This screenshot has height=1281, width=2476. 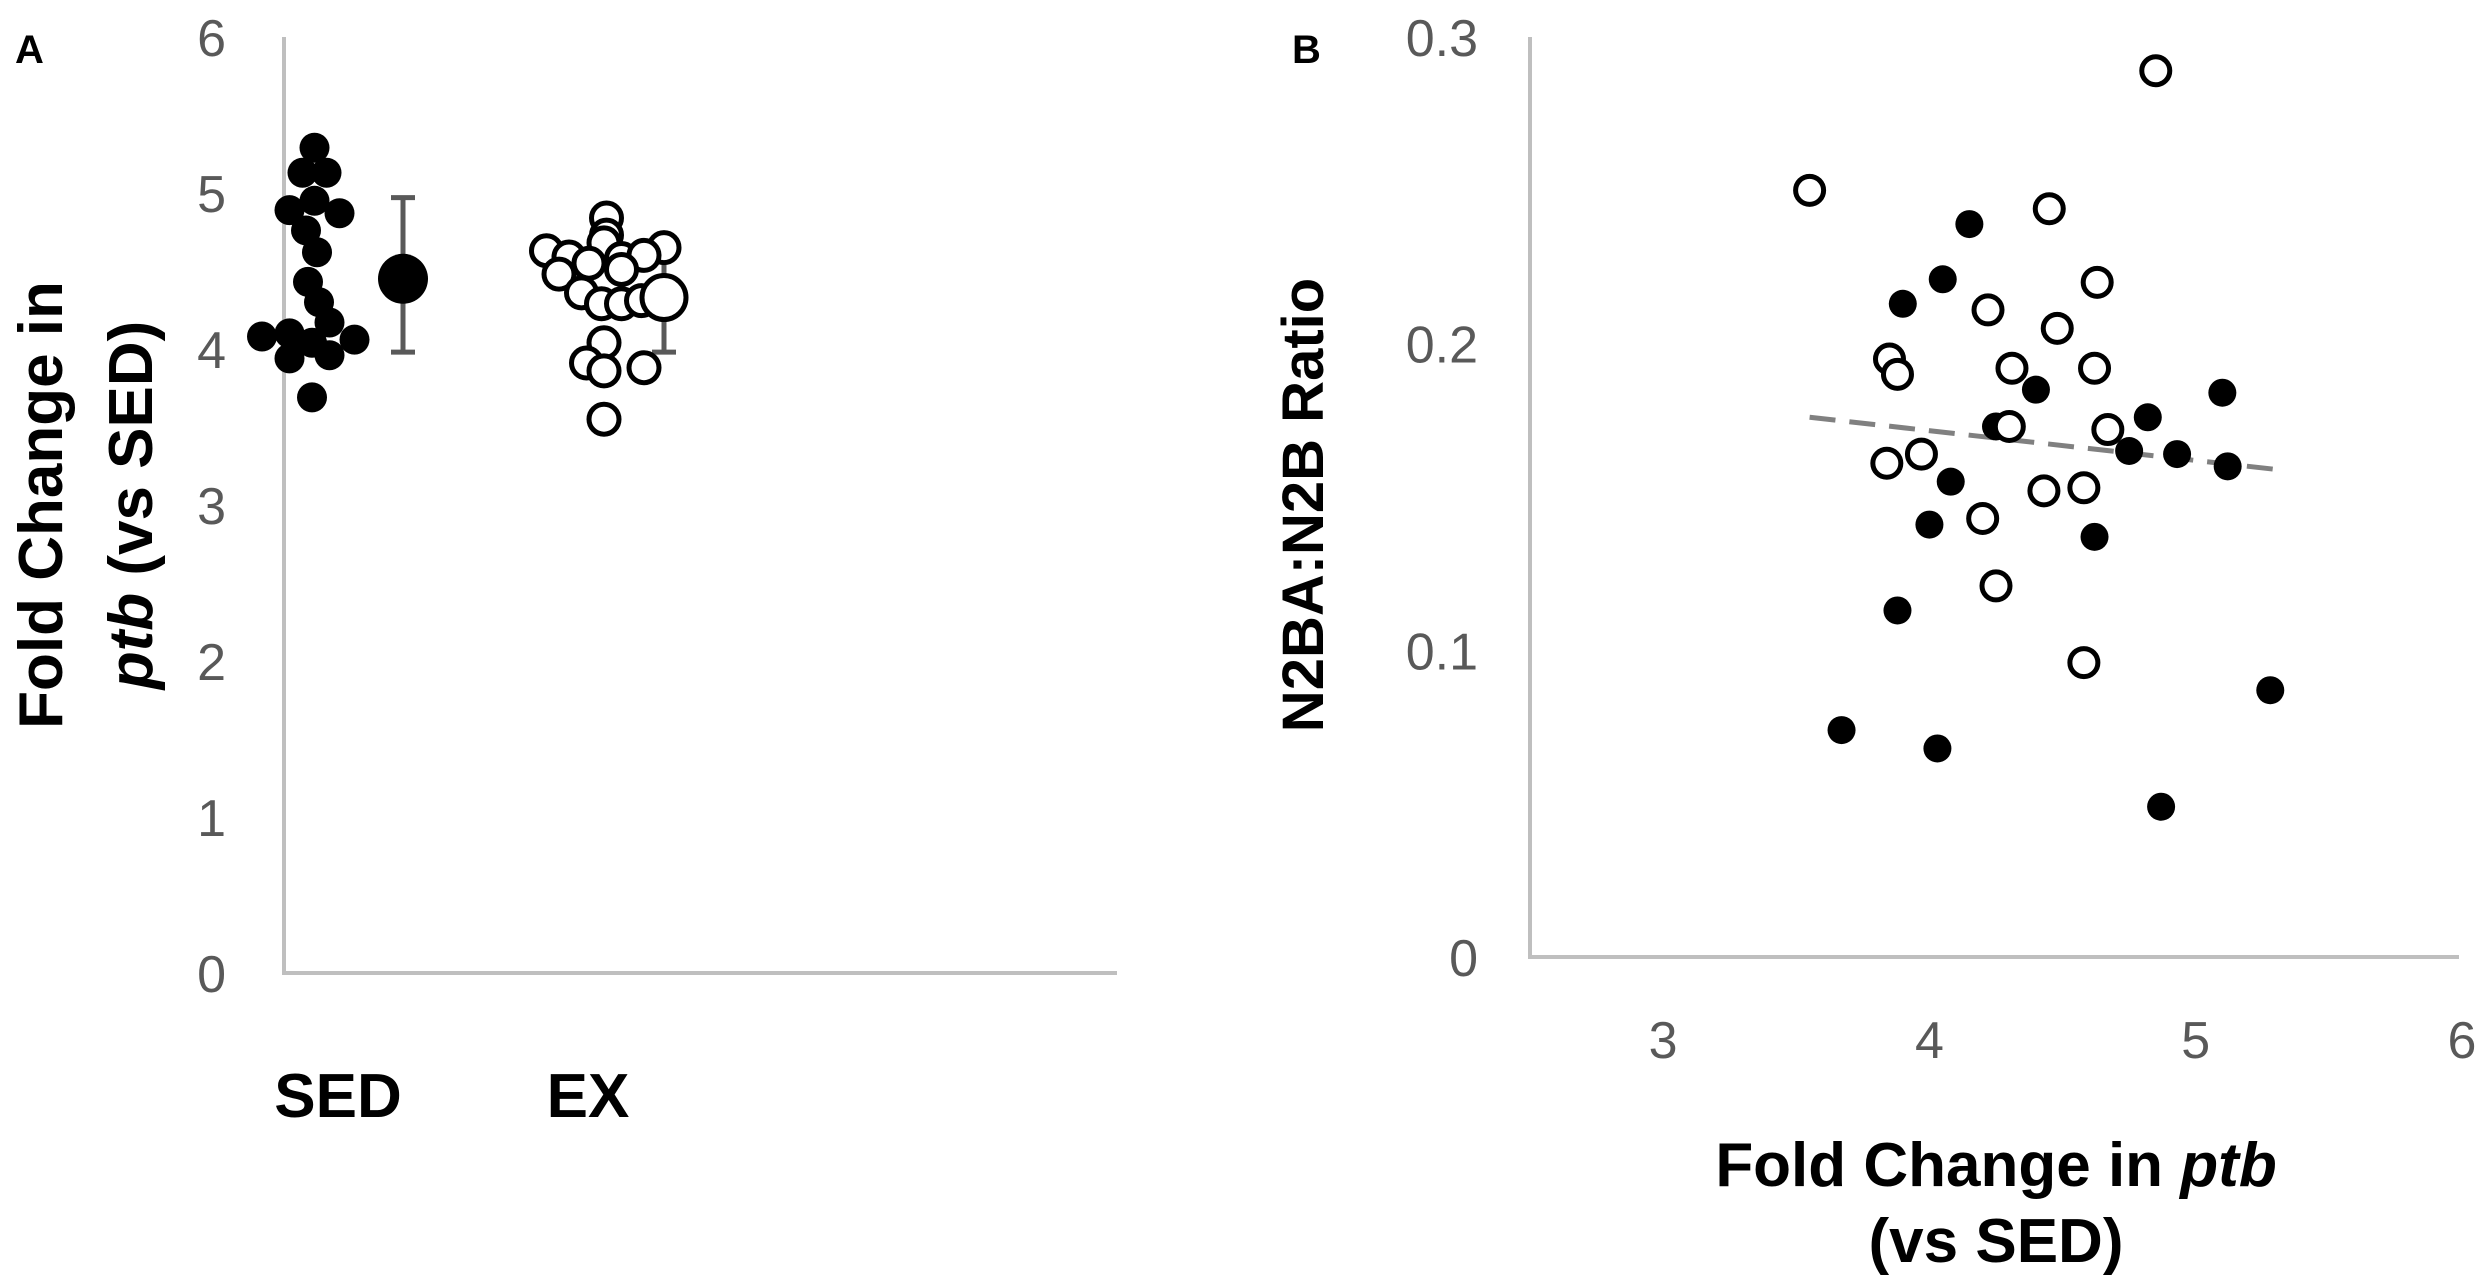 I want to click on a-points, so click(x=464, y=284).